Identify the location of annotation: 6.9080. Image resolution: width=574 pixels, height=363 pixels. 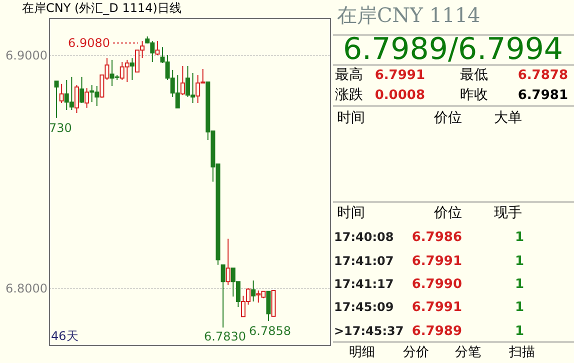
(89, 43).